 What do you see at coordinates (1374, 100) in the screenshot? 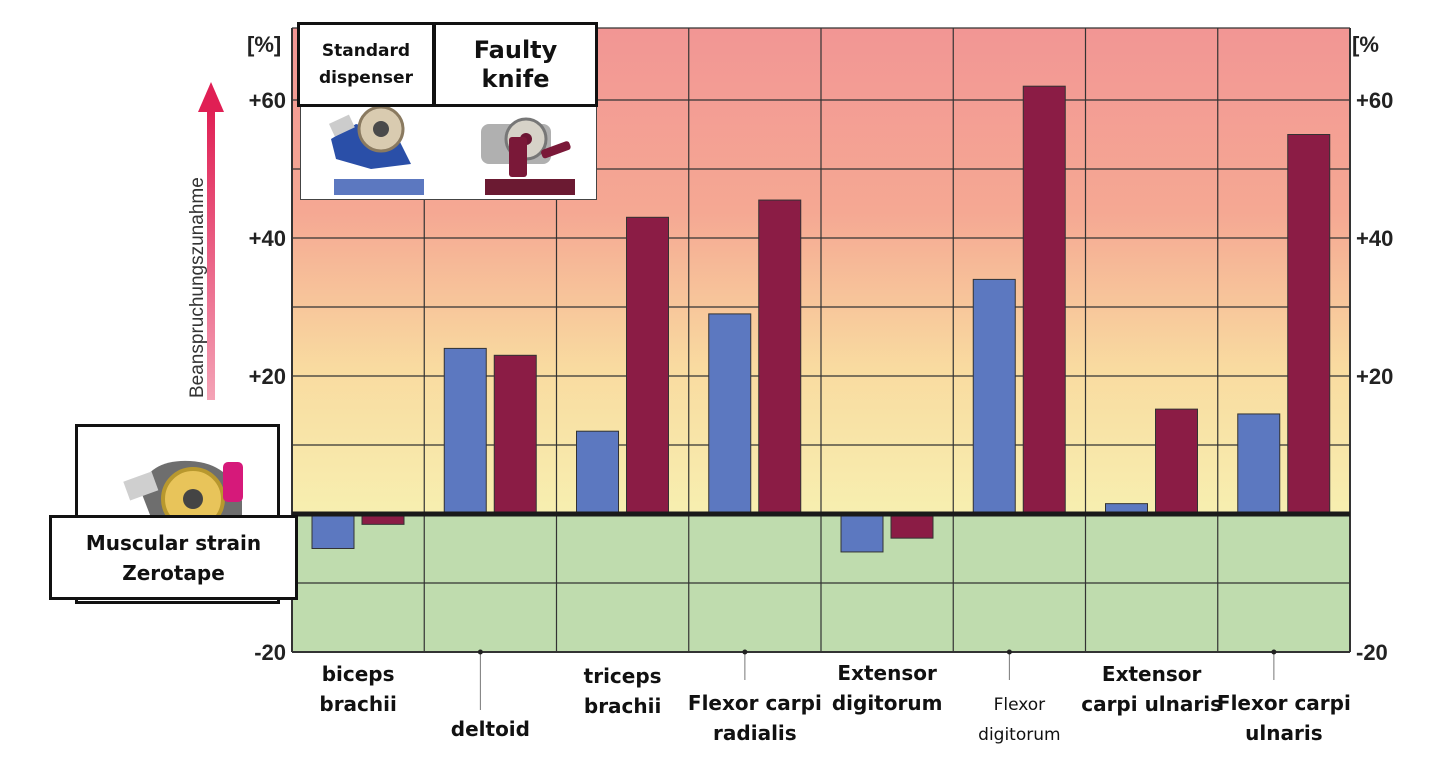
I see `y-tick-right: +60` at bounding box center [1374, 100].